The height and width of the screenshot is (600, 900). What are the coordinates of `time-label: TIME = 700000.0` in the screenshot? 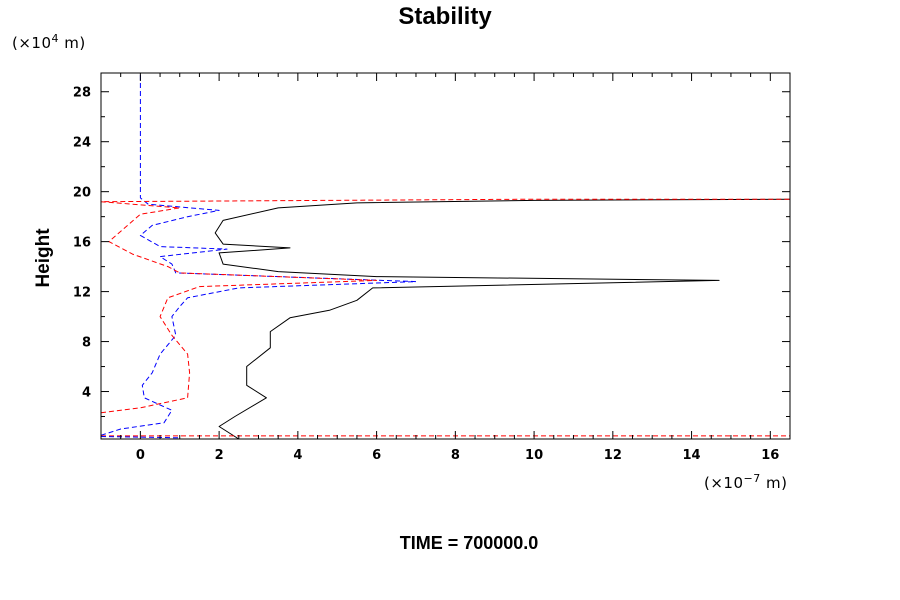 It's located at (469, 543).